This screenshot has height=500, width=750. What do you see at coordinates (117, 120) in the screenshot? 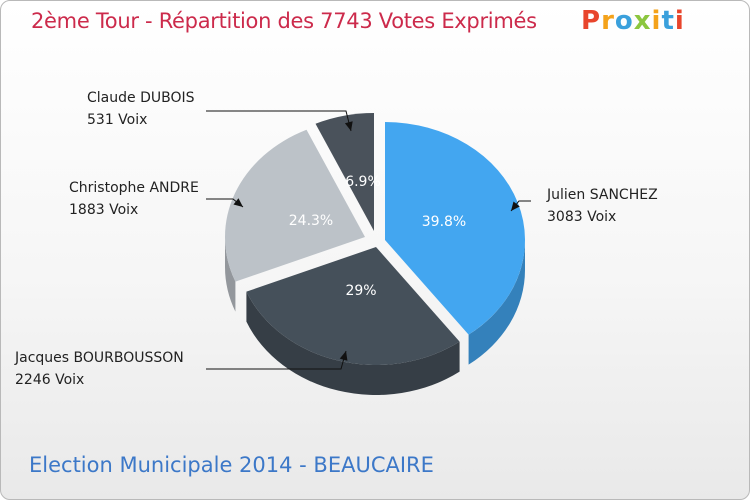
I see `slice-votes-label: 531 Voix` at bounding box center [117, 120].